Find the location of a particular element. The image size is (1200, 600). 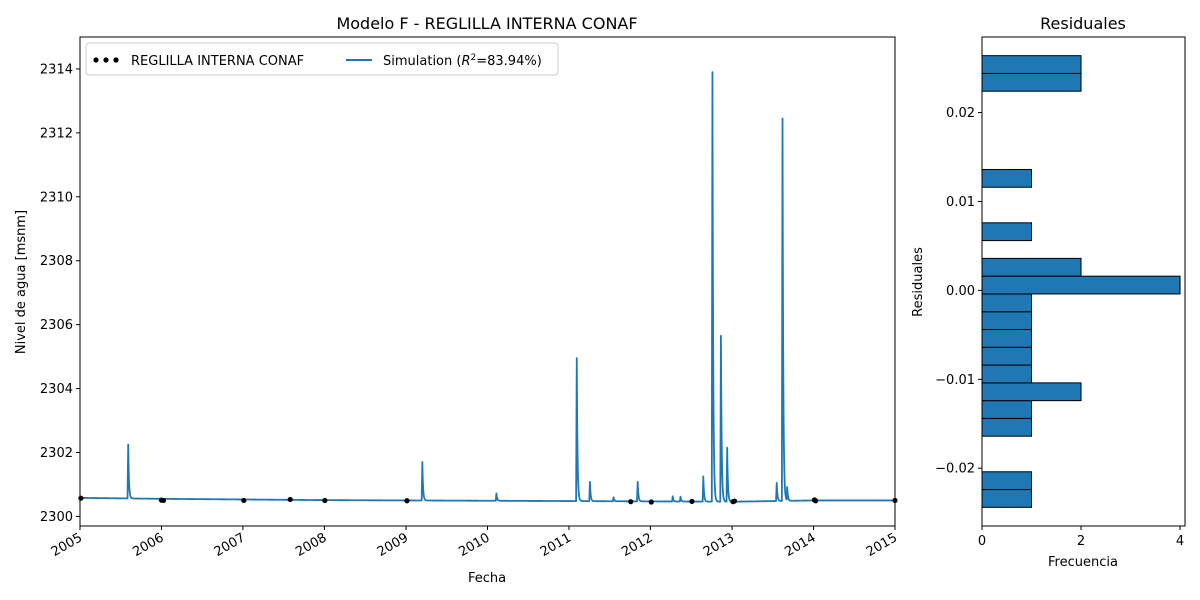

legend-observed-marker is located at coordinates (106, 60).